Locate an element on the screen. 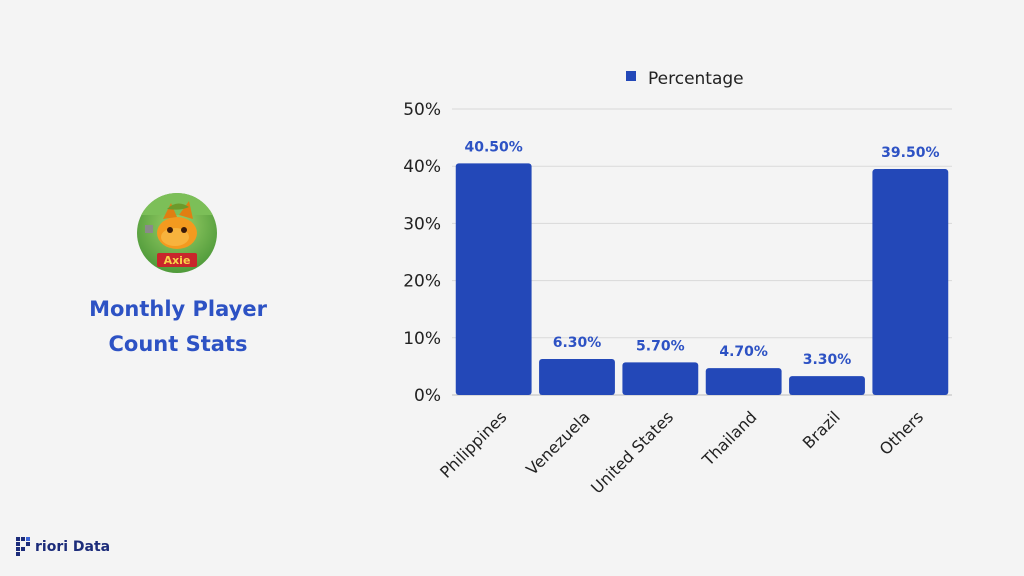  x-tick-label: Others is located at coordinates (901, 432).